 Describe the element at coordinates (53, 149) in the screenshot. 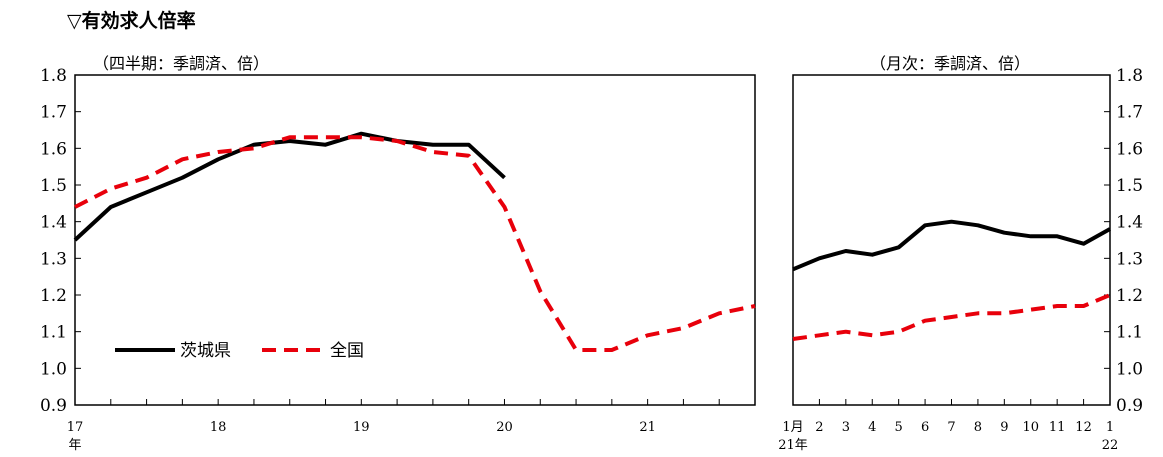

I see `left-y-tick-label: 1.6` at that location.